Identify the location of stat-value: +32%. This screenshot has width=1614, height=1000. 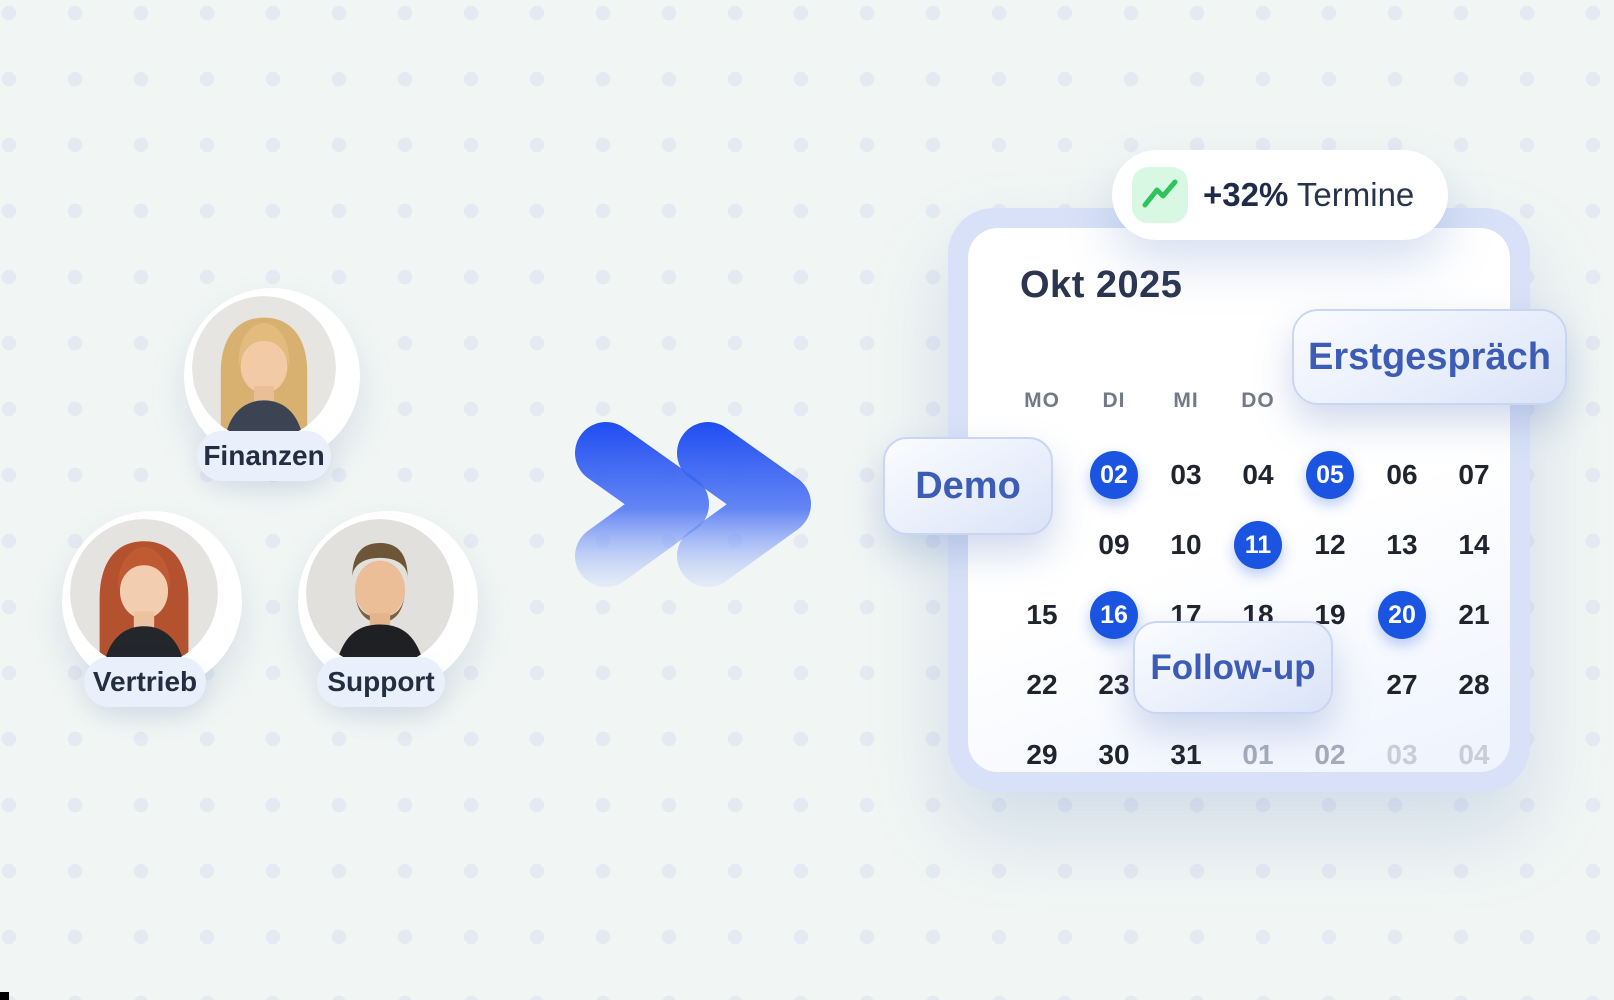
(1246, 194).